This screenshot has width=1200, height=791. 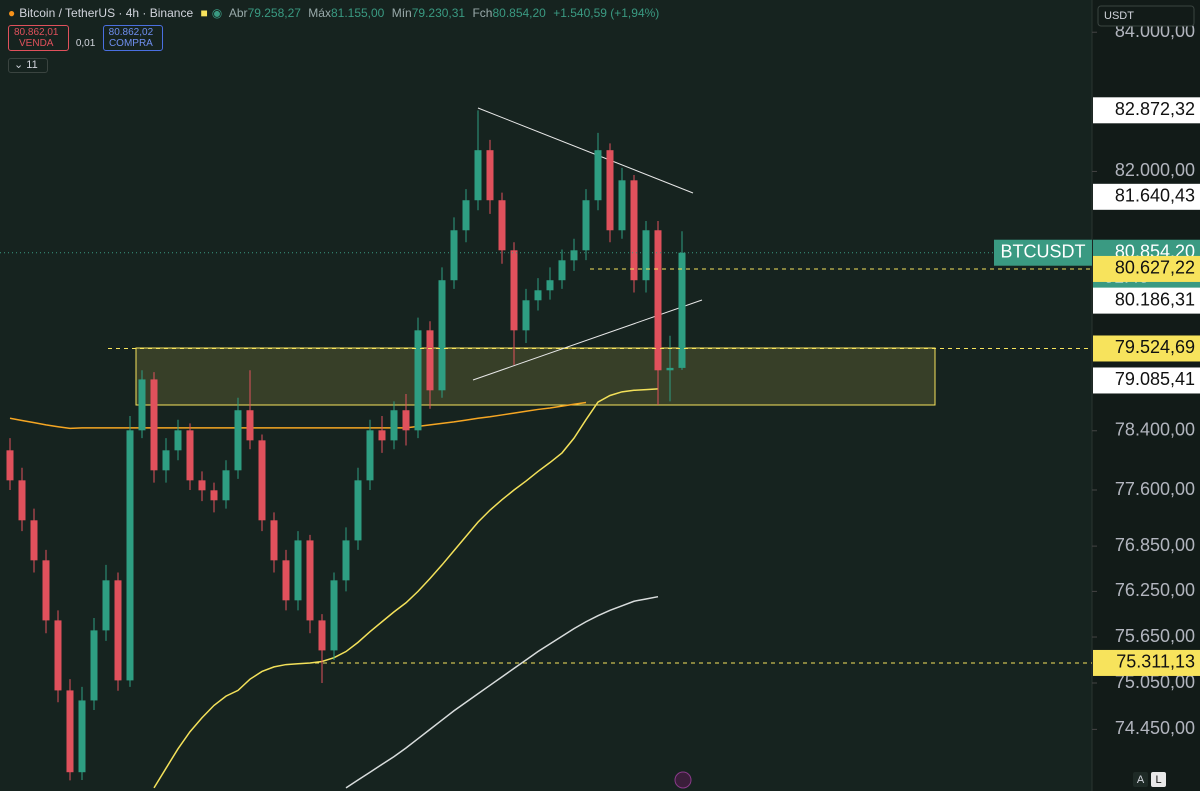 What do you see at coordinates (1155, 170) in the screenshot?
I see `y-tick-label: 82.000,00` at bounding box center [1155, 170].